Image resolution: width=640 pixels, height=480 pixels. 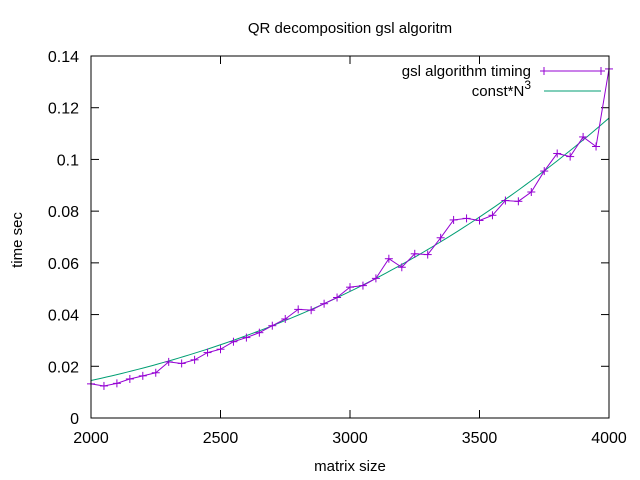 What do you see at coordinates (63, 57) in the screenshot?
I see `y-tick-label: 0.14` at bounding box center [63, 57].